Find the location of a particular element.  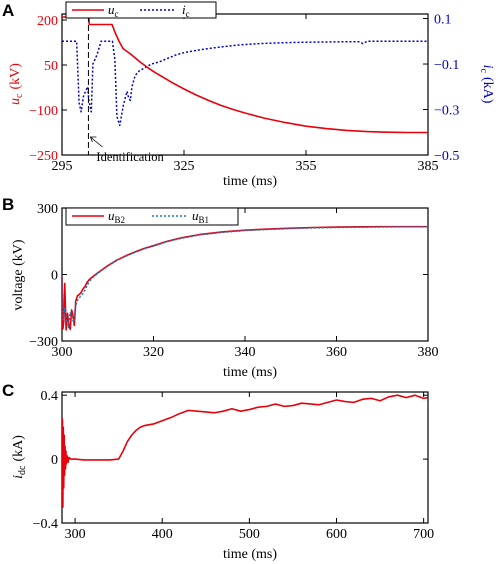

panel-a-y-tick-label-2: 50 is located at coordinates (51, 66).